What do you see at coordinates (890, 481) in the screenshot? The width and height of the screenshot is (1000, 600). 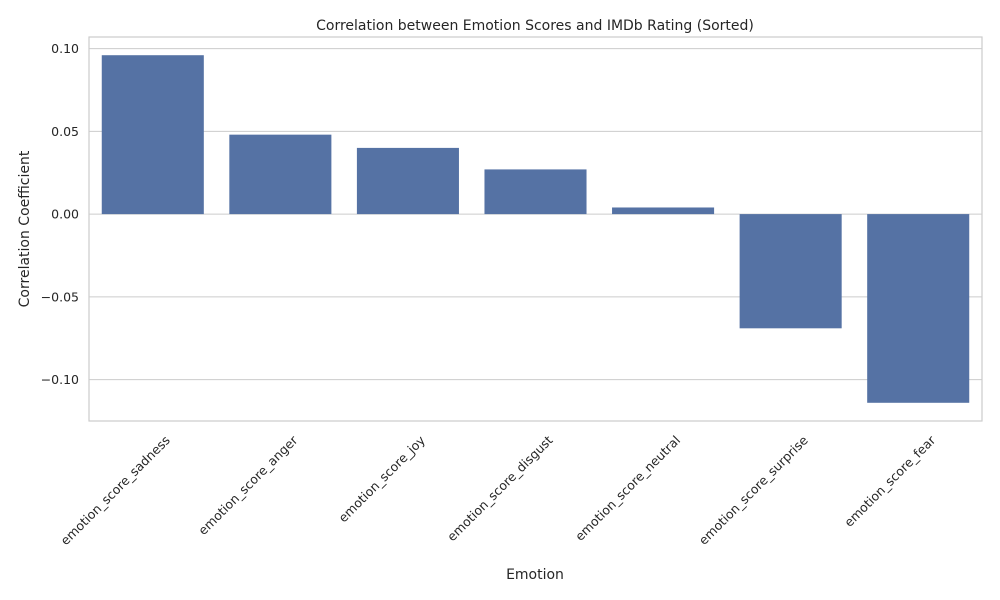 I see `x-tick-label: emotion_score_fear` at bounding box center [890, 481].